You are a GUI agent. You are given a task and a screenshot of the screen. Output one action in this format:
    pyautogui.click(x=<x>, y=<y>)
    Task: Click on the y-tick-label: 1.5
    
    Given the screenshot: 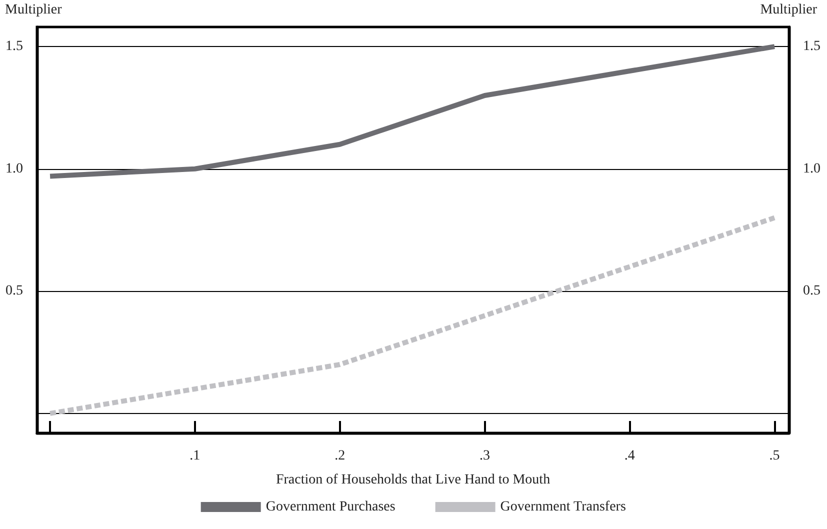 What is the action you would take?
    pyautogui.click(x=14, y=46)
    